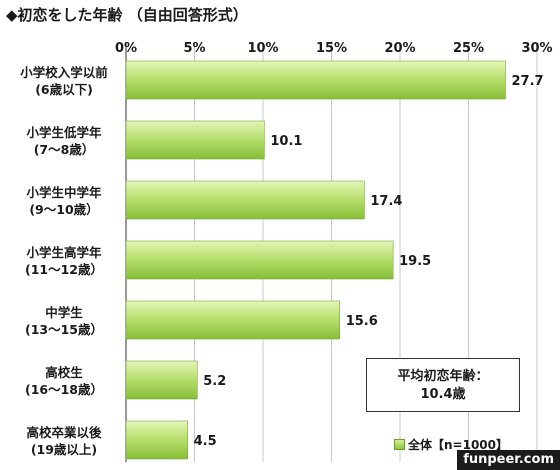 This screenshot has width=560, height=470. I want to click on x-tick-label: 15%, so click(331, 48).